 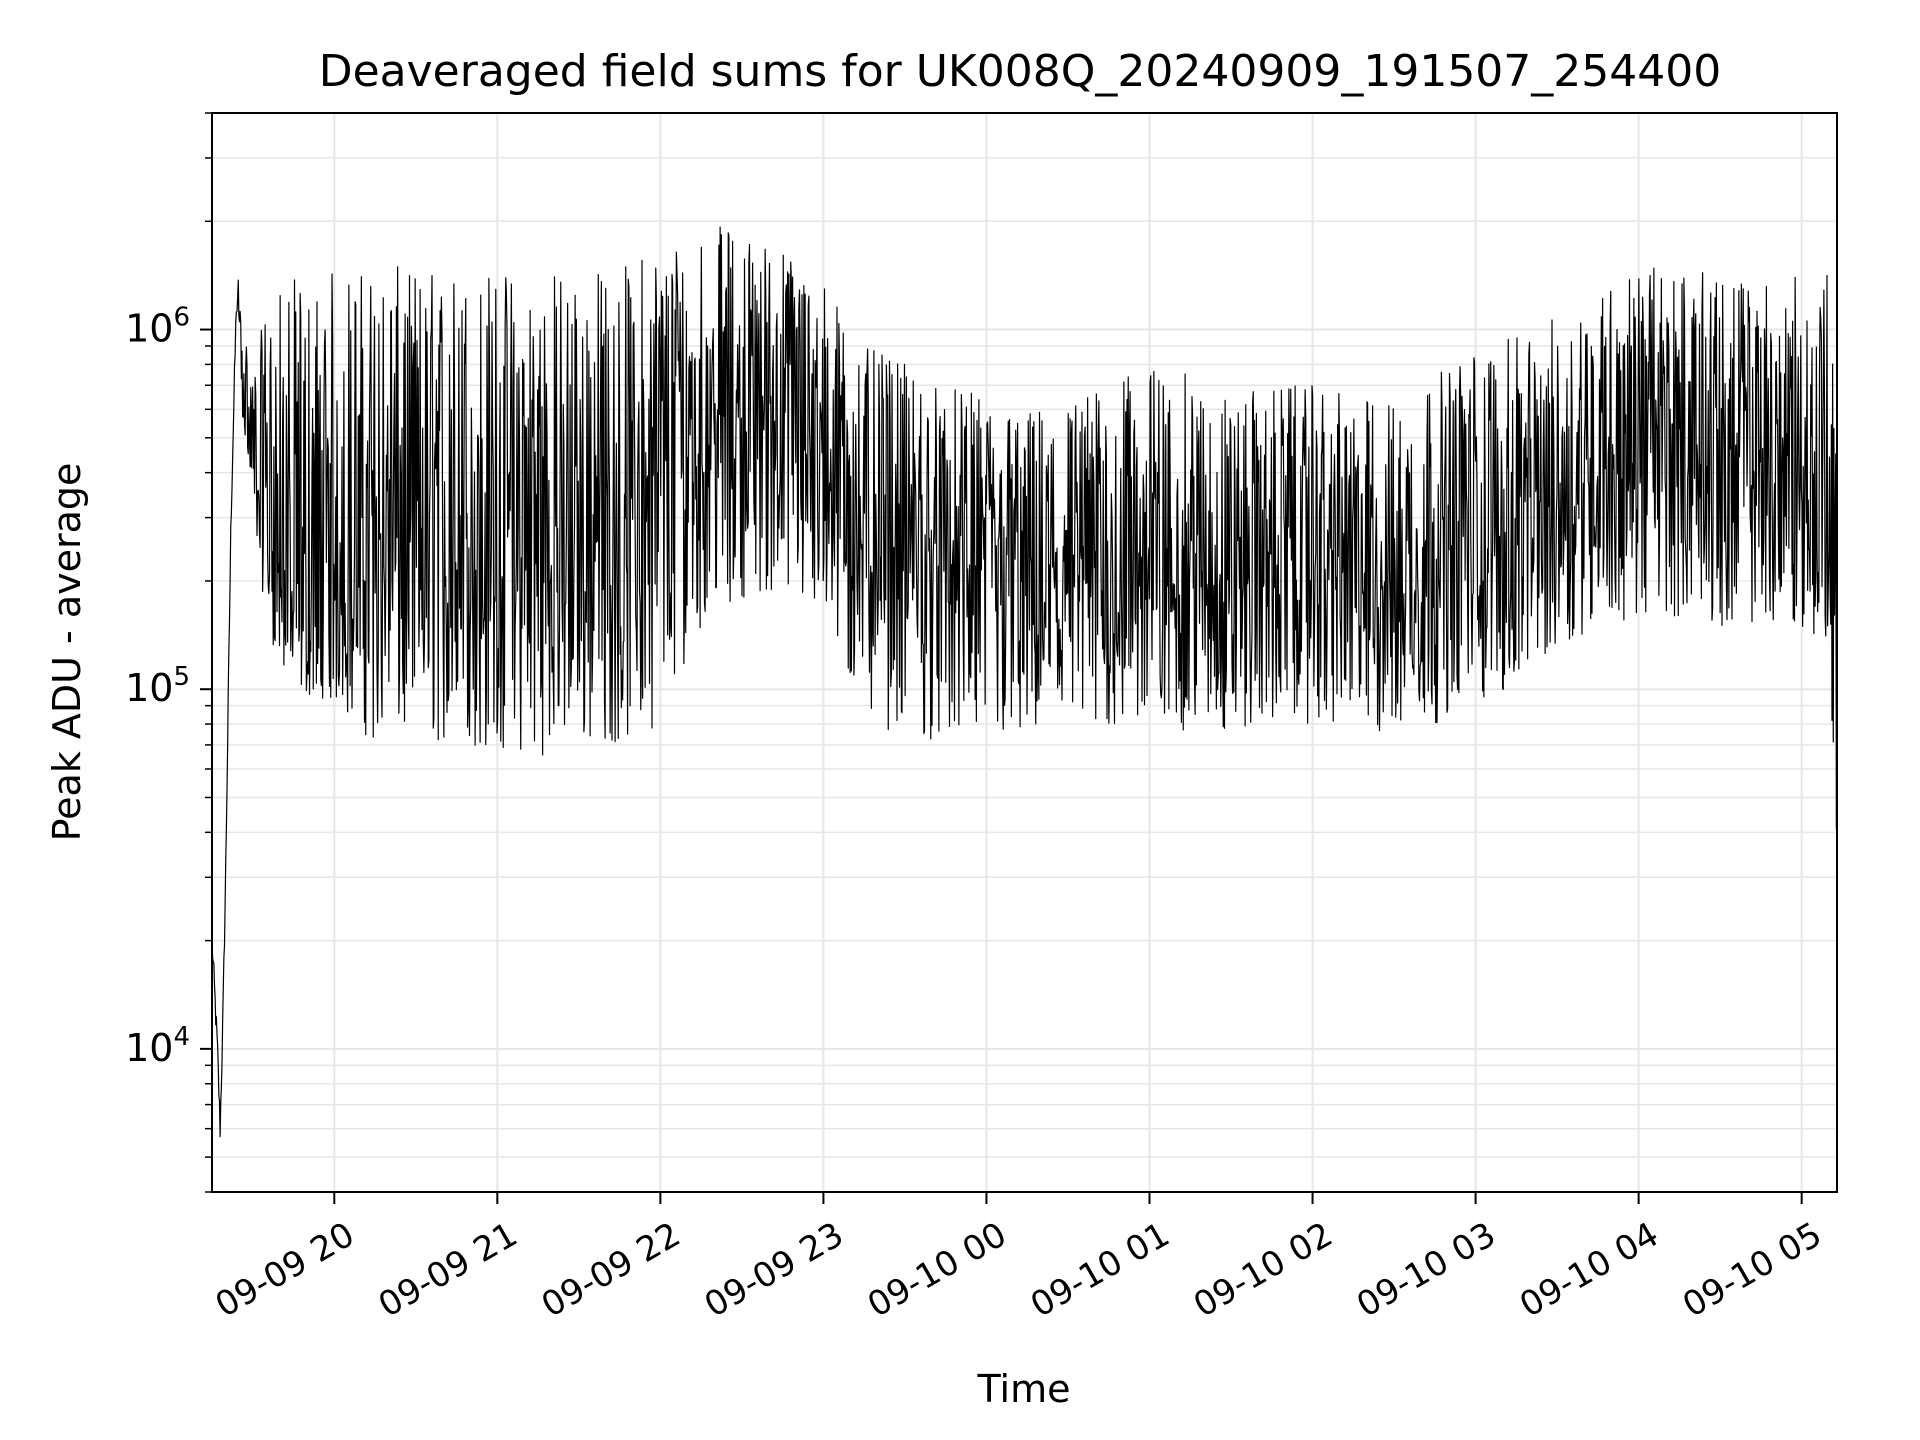 I want to click on x-axis-label: Time, so click(x=1024, y=1389).